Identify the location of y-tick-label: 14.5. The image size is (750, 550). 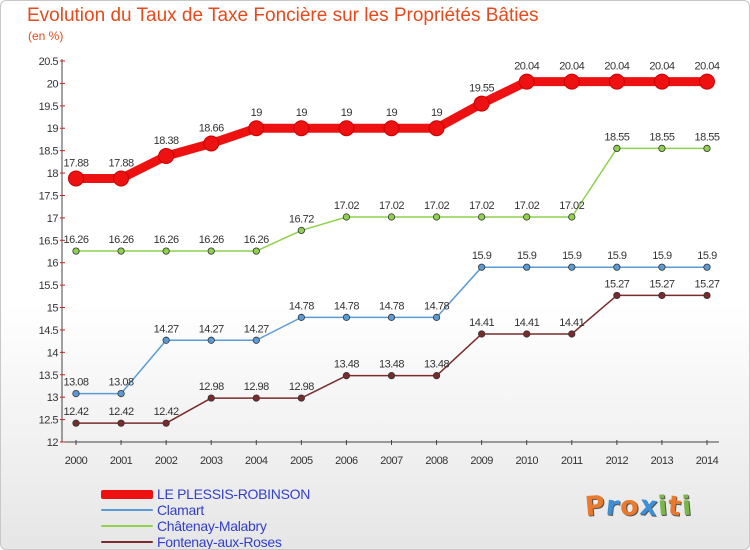
(49, 331).